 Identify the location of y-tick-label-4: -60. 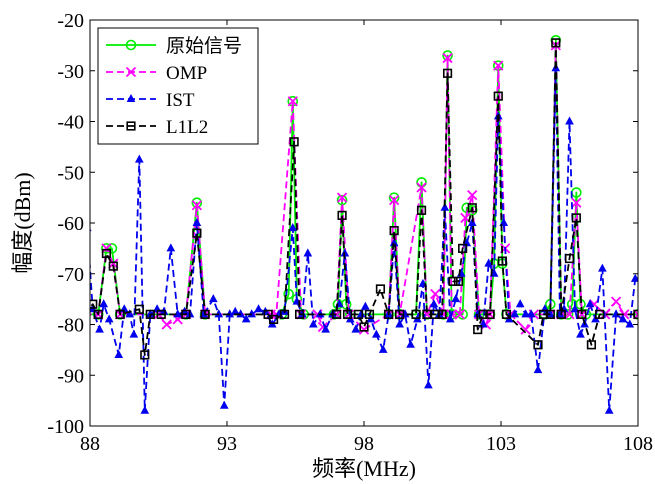
(70, 224).